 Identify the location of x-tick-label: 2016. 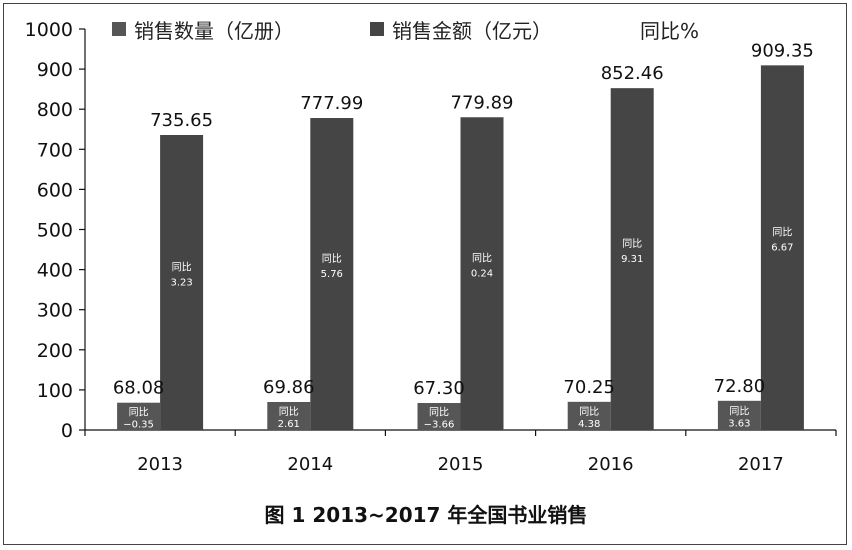
(611, 464).